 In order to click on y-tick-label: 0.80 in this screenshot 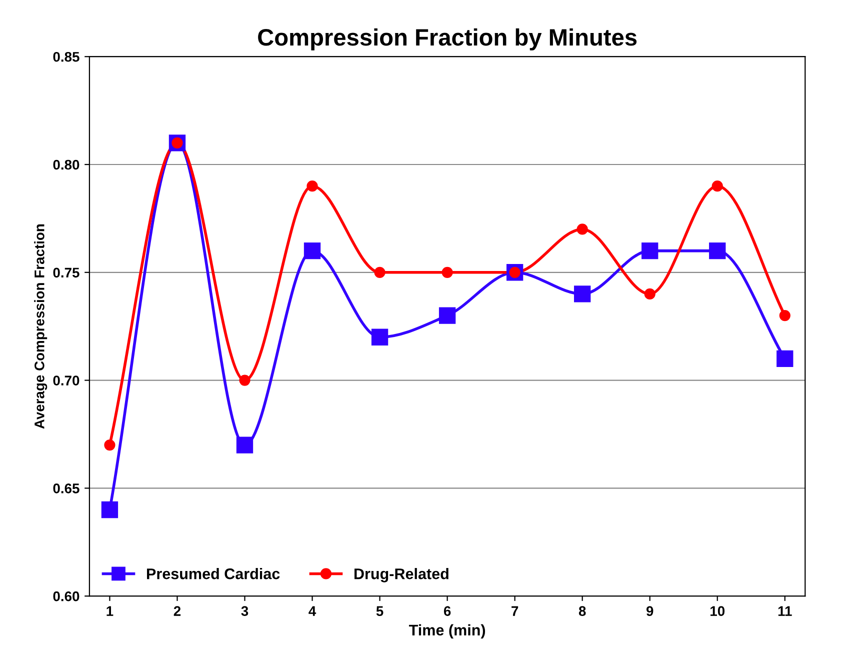, I will do `click(66, 165)`.